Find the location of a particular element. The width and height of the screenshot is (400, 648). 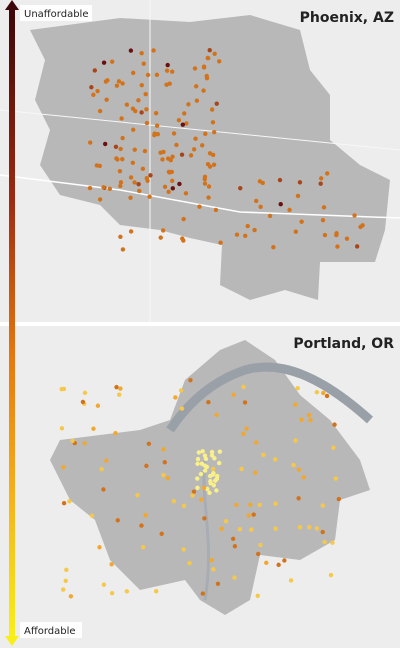

arrow-head is located at coordinates (12, 641).